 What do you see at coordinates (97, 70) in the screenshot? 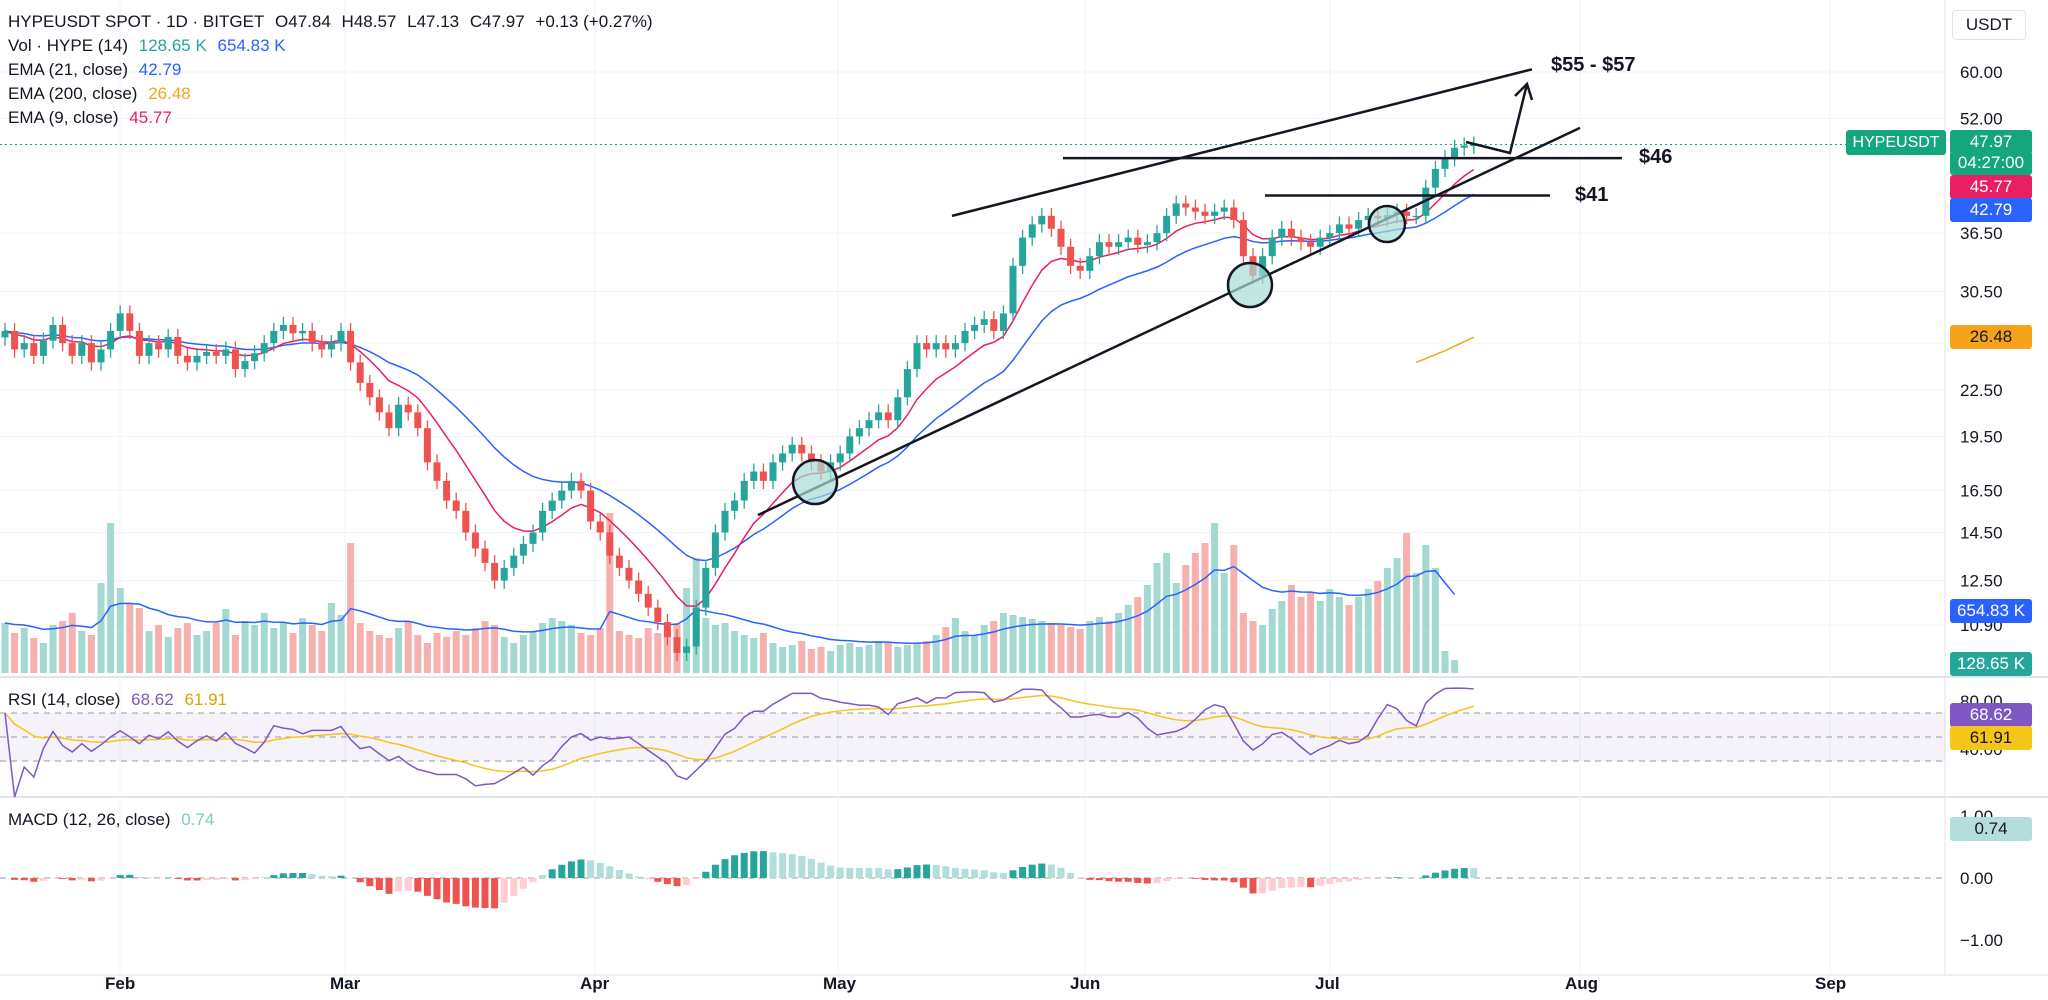
I see `ema21-legend: EMA (21, close) 42.79` at bounding box center [97, 70].